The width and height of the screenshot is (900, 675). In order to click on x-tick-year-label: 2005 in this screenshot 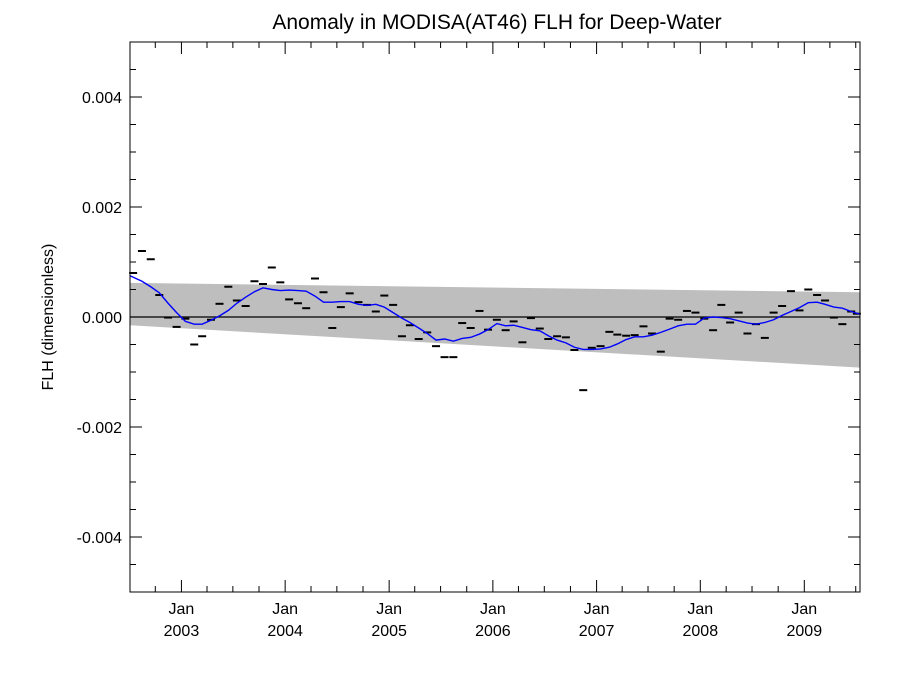, I will do `click(389, 631)`.